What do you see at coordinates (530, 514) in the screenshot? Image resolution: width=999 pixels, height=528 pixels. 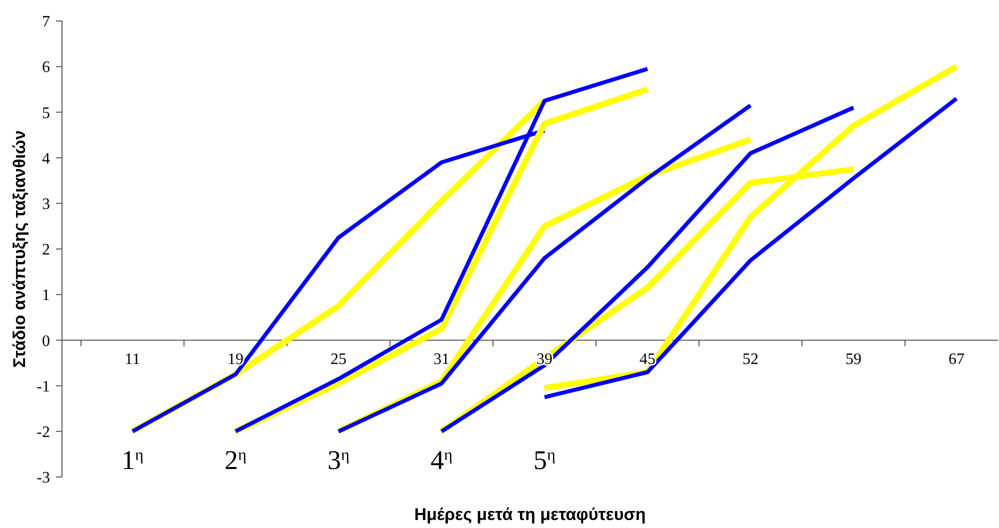 I see `x-axis-title: Ημέρες μετά τη μεταφύτευση` at bounding box center [530, 514].